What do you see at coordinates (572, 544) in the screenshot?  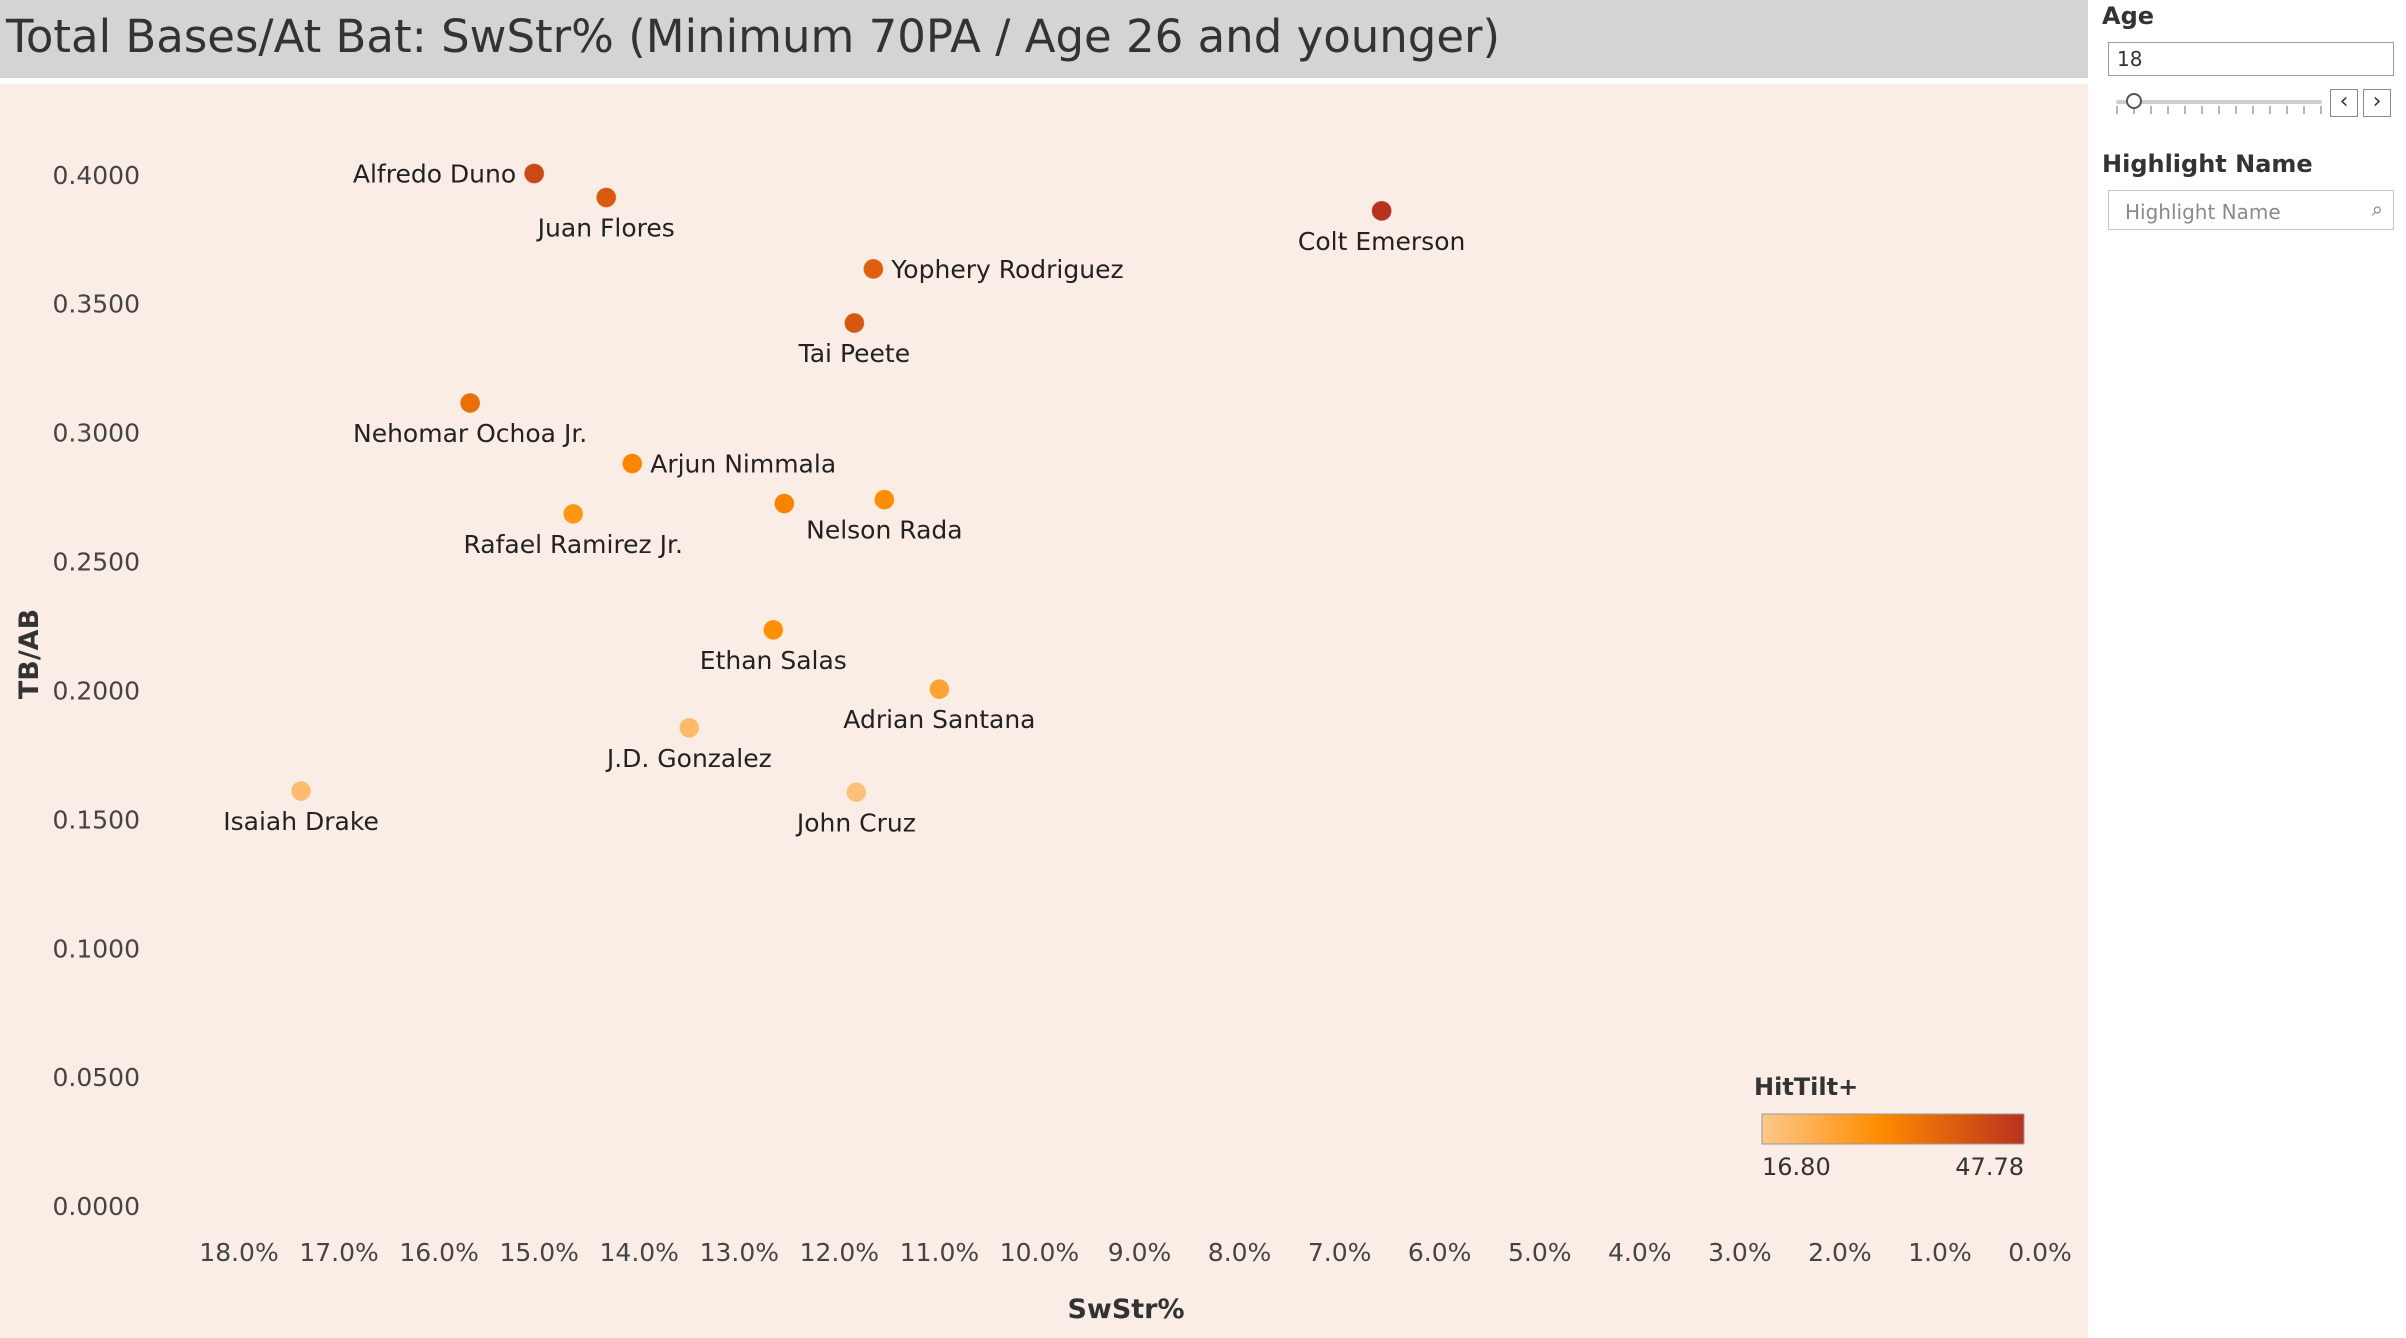 I see `point-label: Rafael Ramirez Jr.` at bounding box center [572, 544].